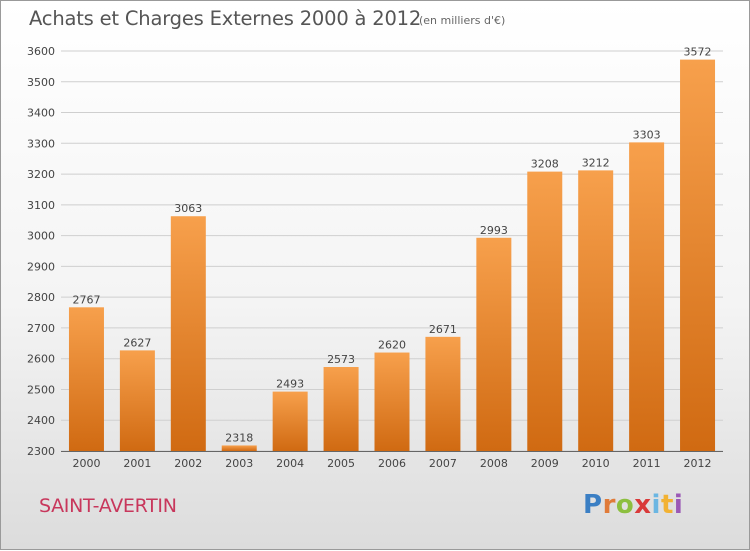 The width and height of the screenshot is (750, 551). Describe the element at coordinates (443, 463) in the screenshot. I see `x-tick-label: 2007` at that location.